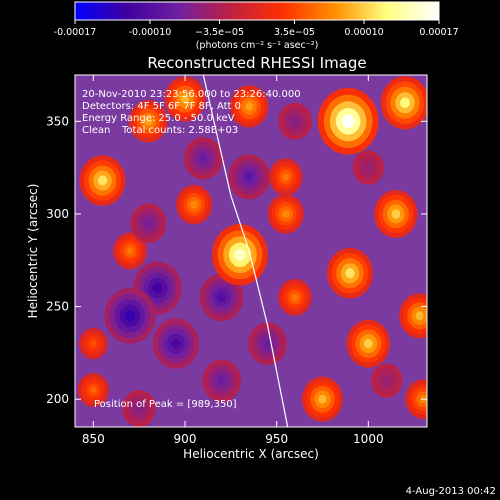  I want to click on x-tick-label: 950, so click(276, 439).